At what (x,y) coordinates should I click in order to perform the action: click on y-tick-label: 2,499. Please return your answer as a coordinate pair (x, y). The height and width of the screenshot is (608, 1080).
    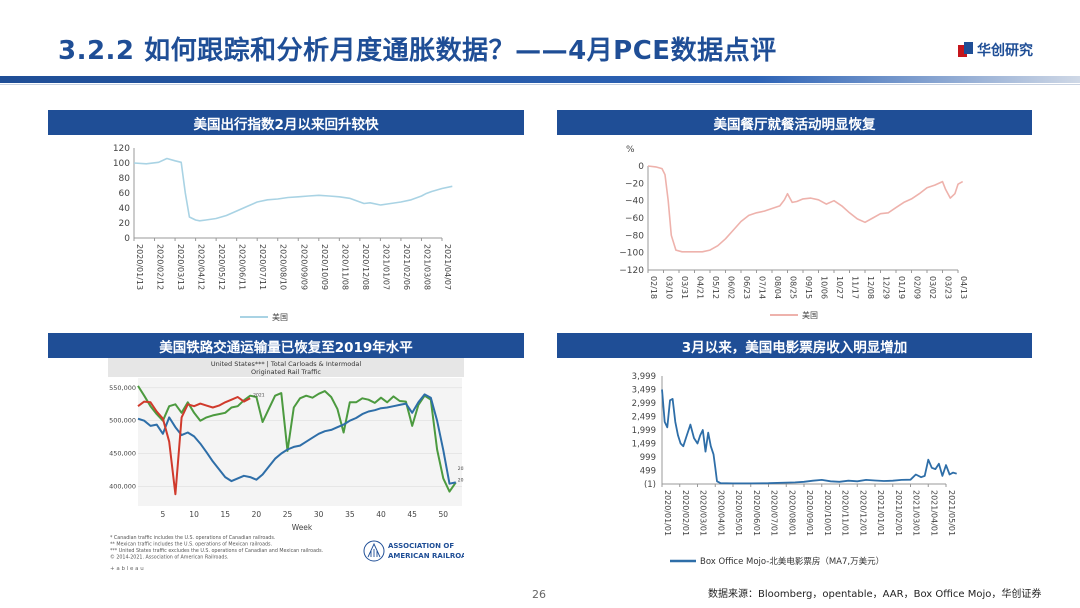
    Looking at the image, I should click on (644, 418).